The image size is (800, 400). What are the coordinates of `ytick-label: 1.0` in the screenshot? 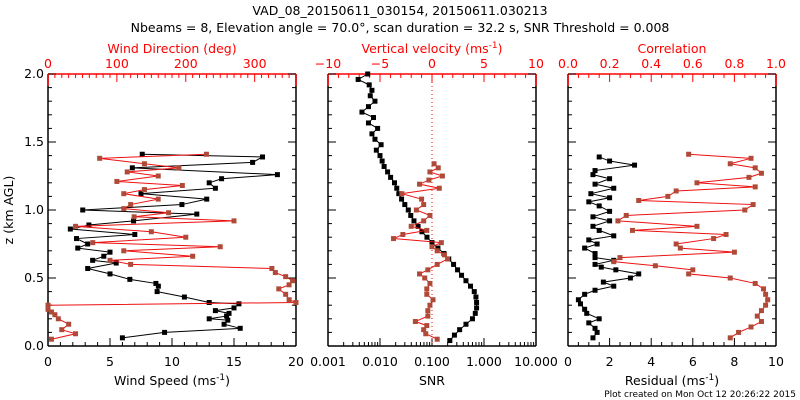 It's located at (34, 209).